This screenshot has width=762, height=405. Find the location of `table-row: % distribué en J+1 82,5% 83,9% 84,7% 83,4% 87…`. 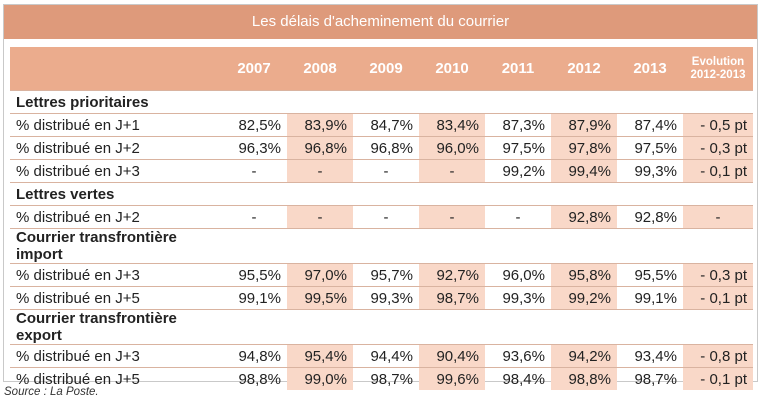

table-row: % distribué en J+1 82,5% 83,9% 84,7% 83,4% 87… is located at coordinates (381, 124).